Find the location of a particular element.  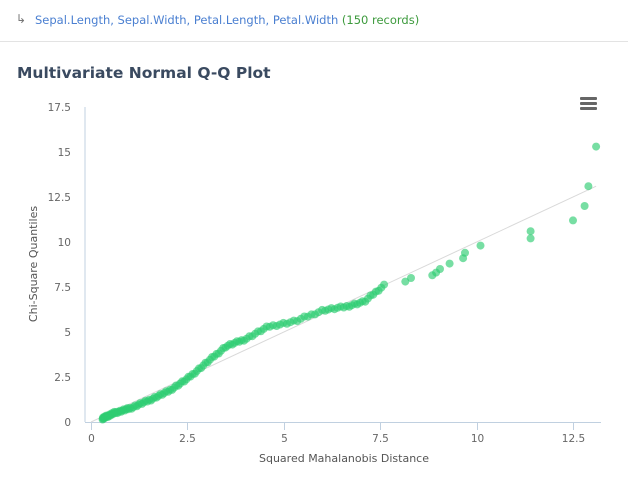

hamburger-menu-icon is located at coordinates (588, 98).